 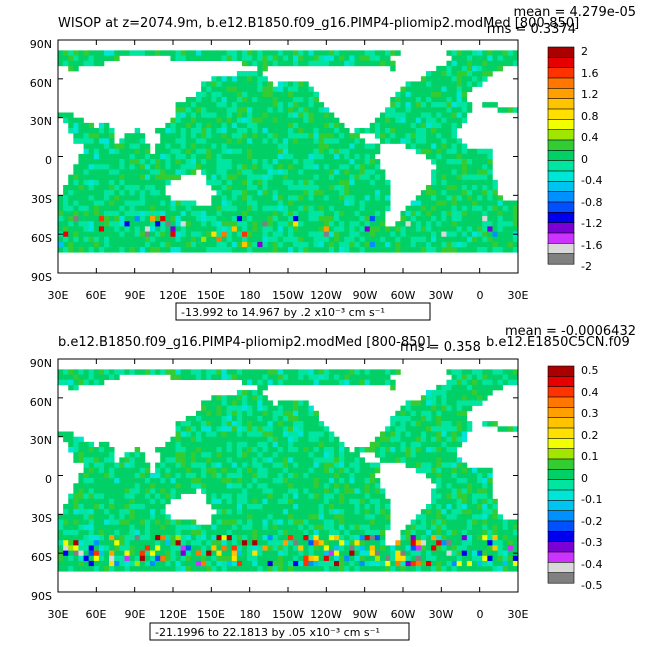 I want to click on y-tick-label: 90N, so click(x=41, y=44).